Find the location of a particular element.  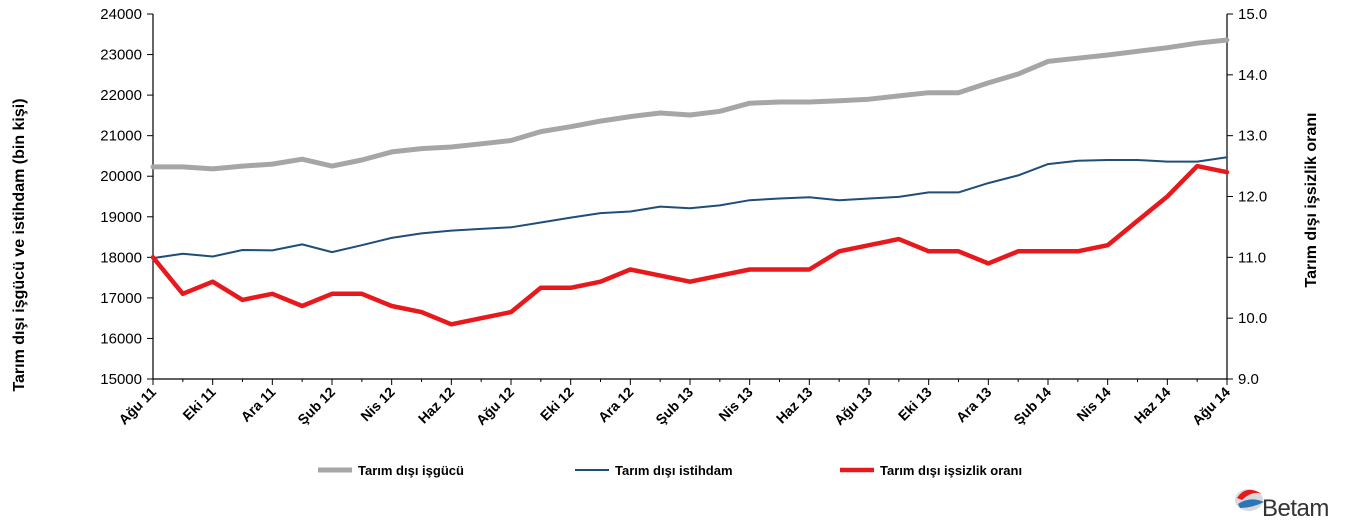

x-tick-label: Eki 12 is located at coordinates (557, 404).